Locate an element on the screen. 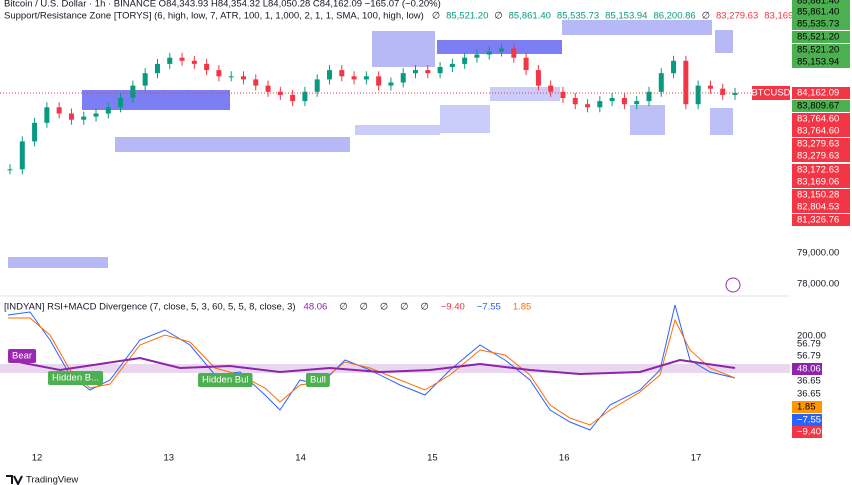 The height and width of the screenshot is (485, 852). time-label: 13 is located at coordinates (169, 458).